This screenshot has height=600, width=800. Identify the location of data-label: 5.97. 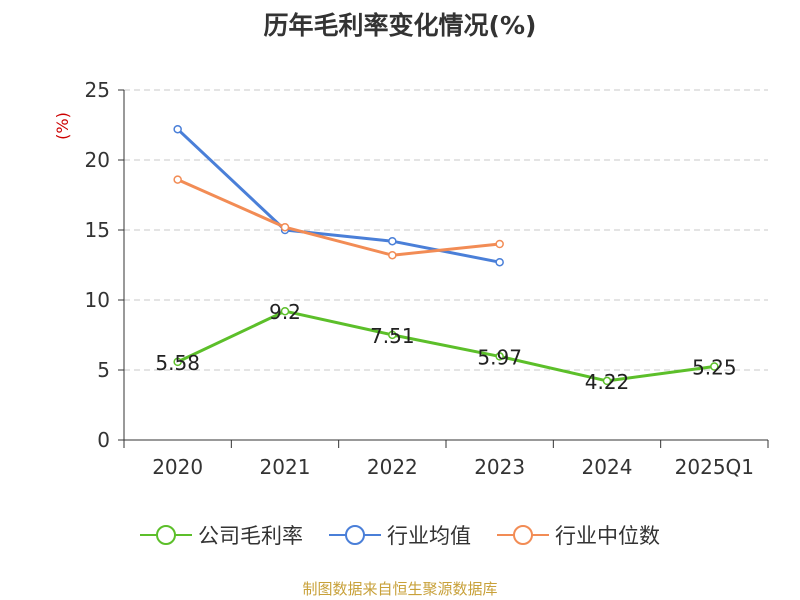
(499, 357).